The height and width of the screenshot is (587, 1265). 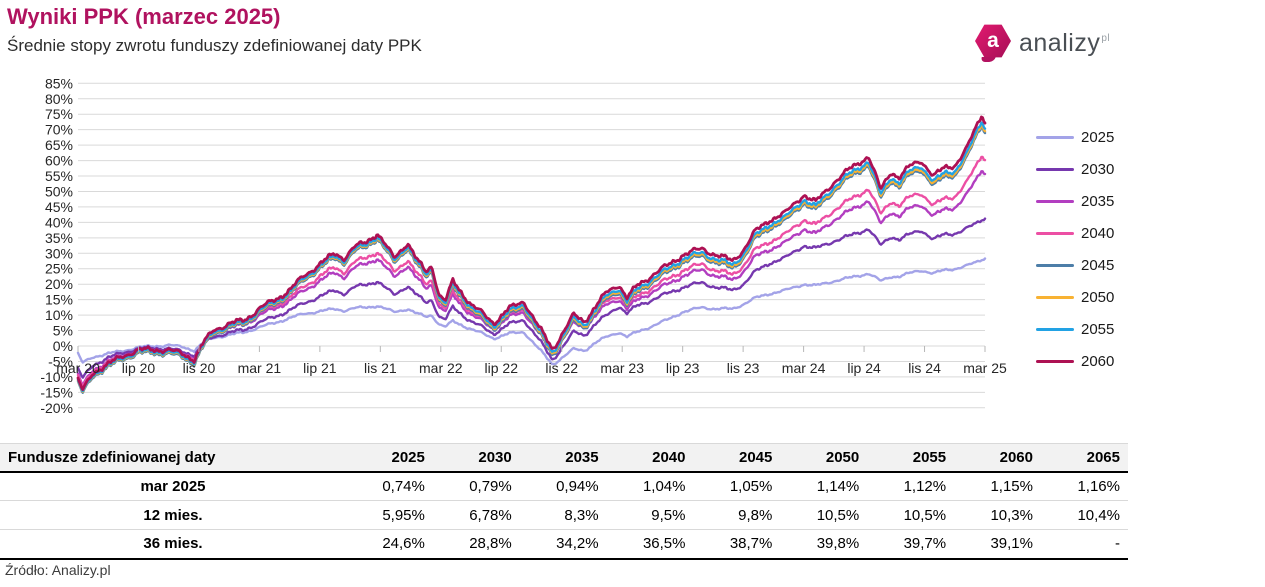 I want to click on row-label: 36 mies., so click(x=173, y=544).